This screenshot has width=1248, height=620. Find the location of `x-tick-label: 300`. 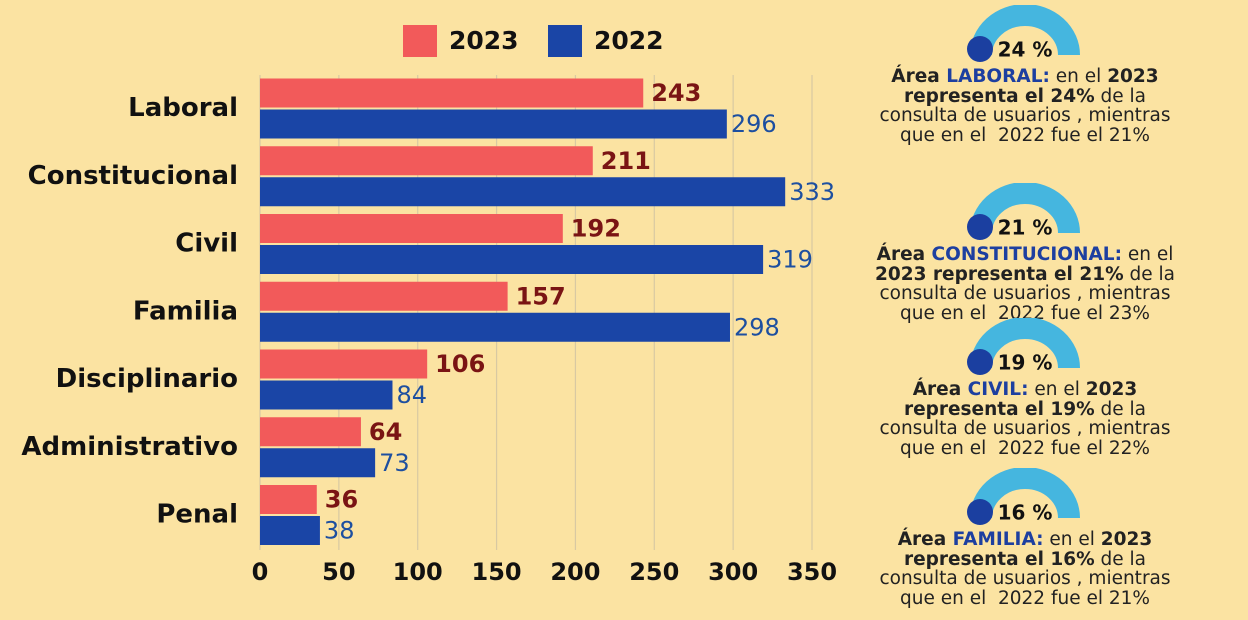

x-tick-label: 300 is located at coordinates (733, 572).